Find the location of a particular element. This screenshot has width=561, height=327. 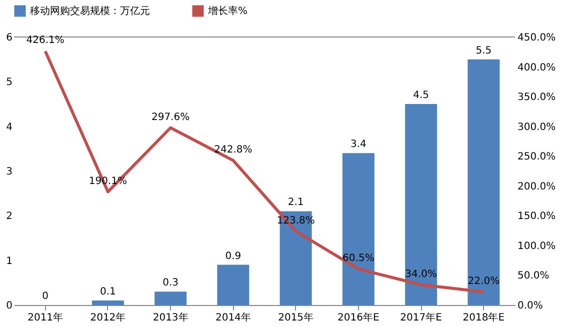

data-label: 34.0% is located at coordinates (421, 274).